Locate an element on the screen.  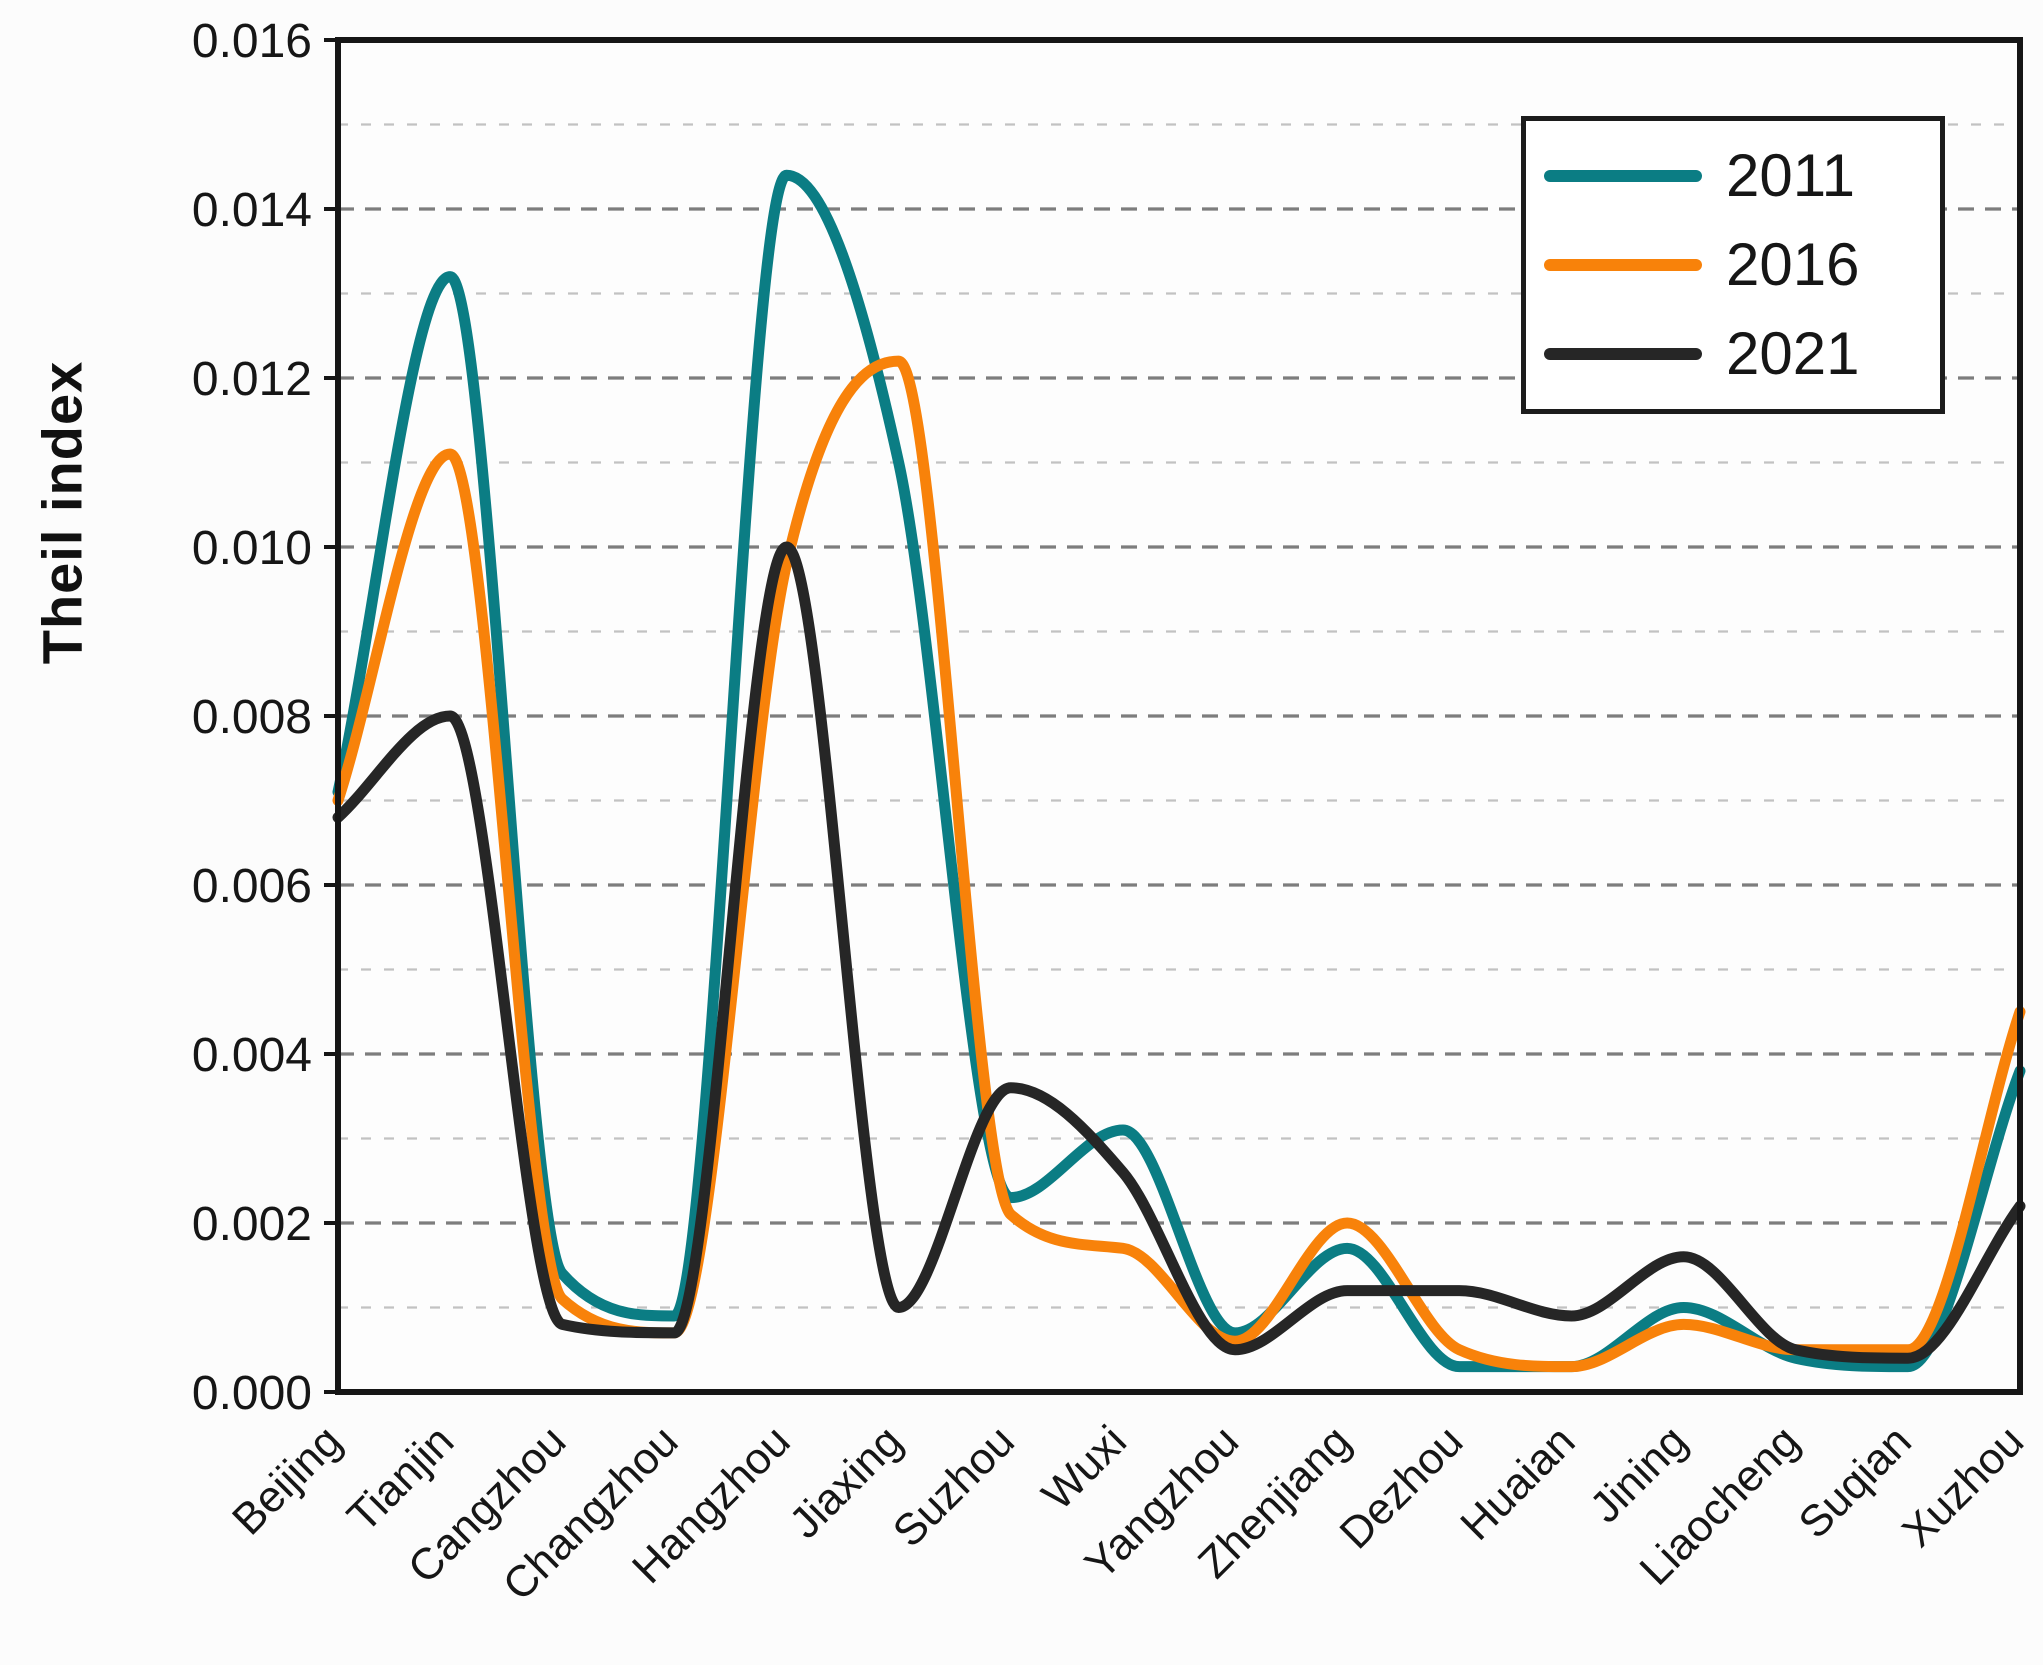
y-axis-title: Theil index is located at coordinates (62, 512).